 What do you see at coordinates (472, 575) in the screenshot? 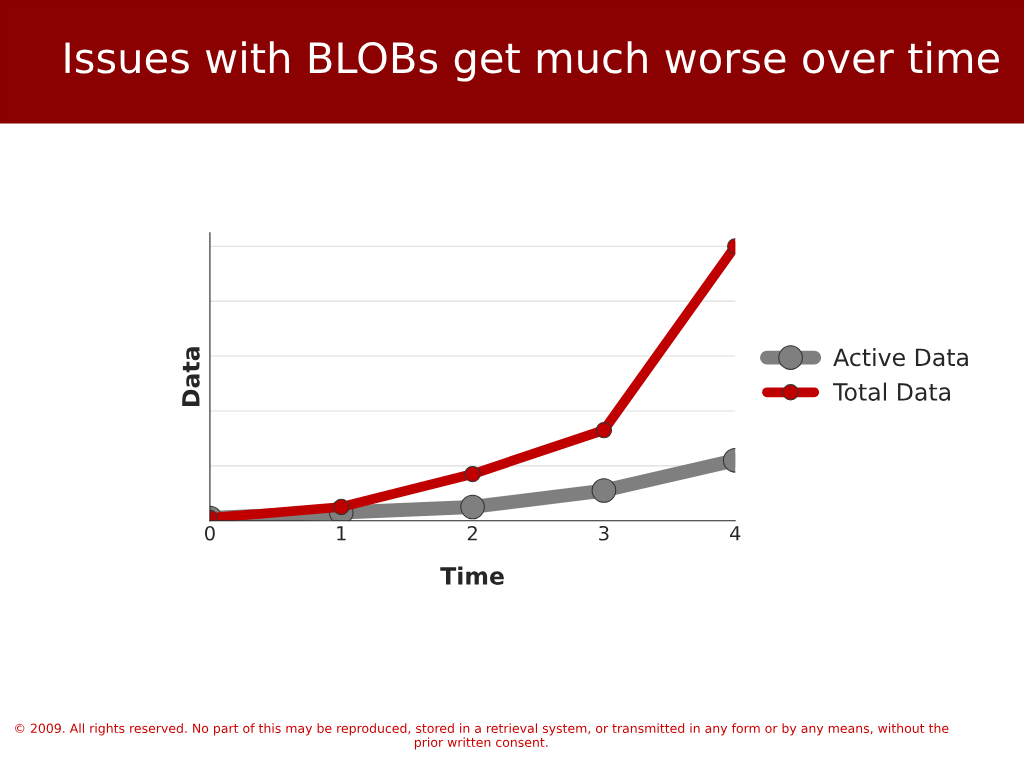
I see `x-axis-title: Time` at bounding box center [472, 575].